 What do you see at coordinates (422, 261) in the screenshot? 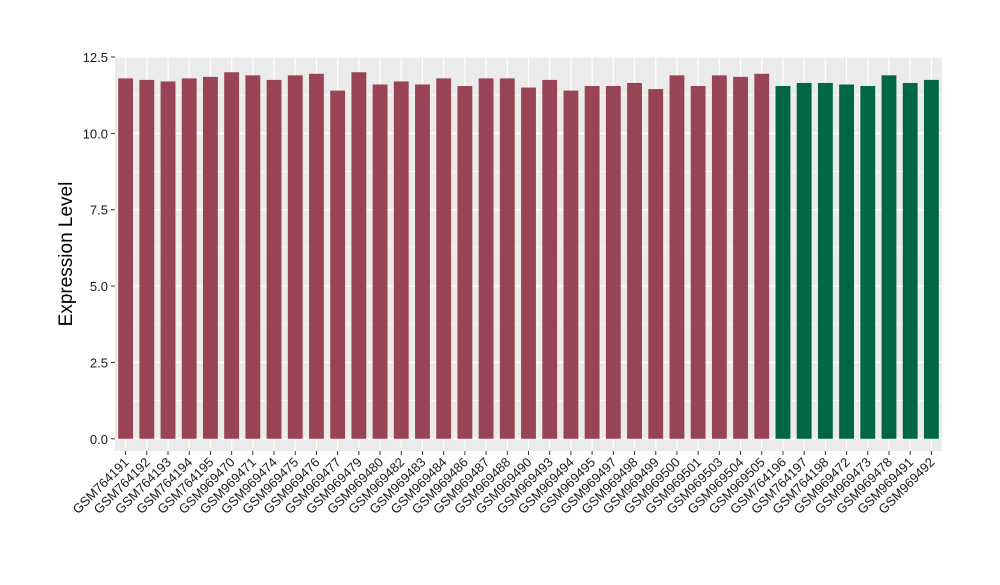
I see `bar-GSM969483` at bounding box center [422, 261].